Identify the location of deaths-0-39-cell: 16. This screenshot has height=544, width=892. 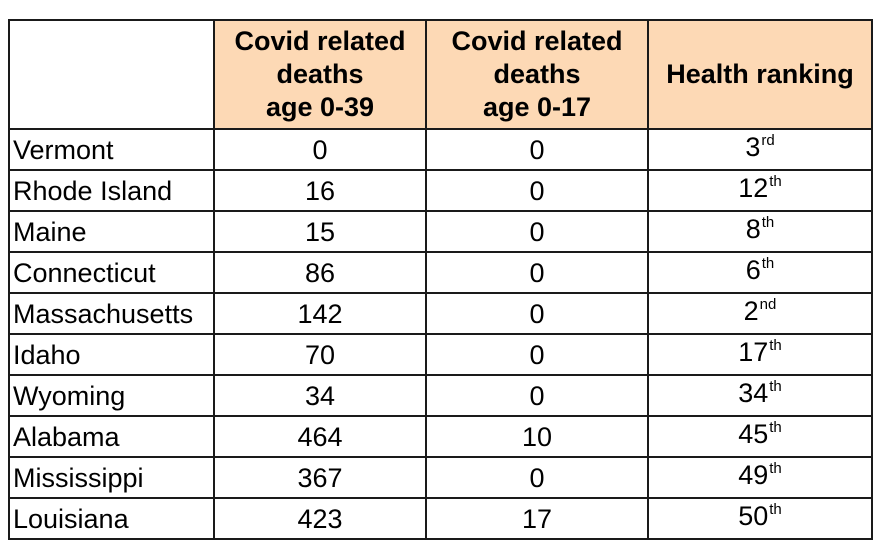
(320, 190).